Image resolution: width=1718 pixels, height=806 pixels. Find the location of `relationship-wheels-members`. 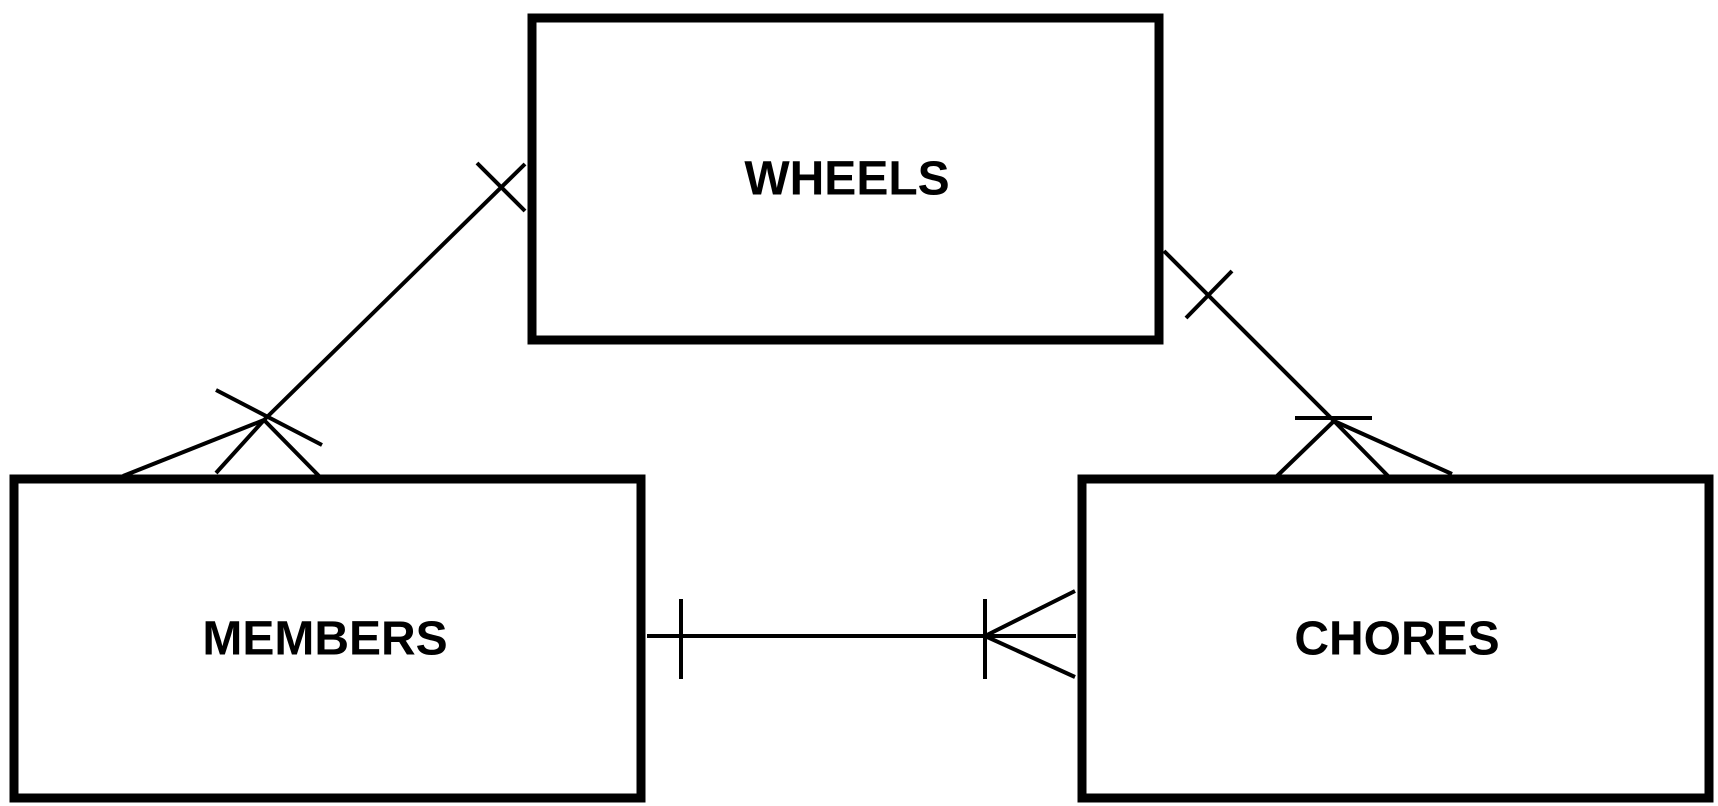

relationship-wheels-members is located at coordinates (324, 319).